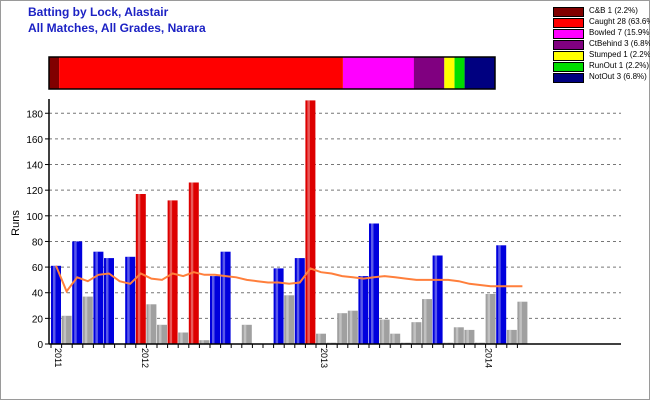 The height and width of the screenshot is (400, 650). Describe the element at coordinates (38, 294) in the screenshot. I see `y-tick-label: 40` at that location.